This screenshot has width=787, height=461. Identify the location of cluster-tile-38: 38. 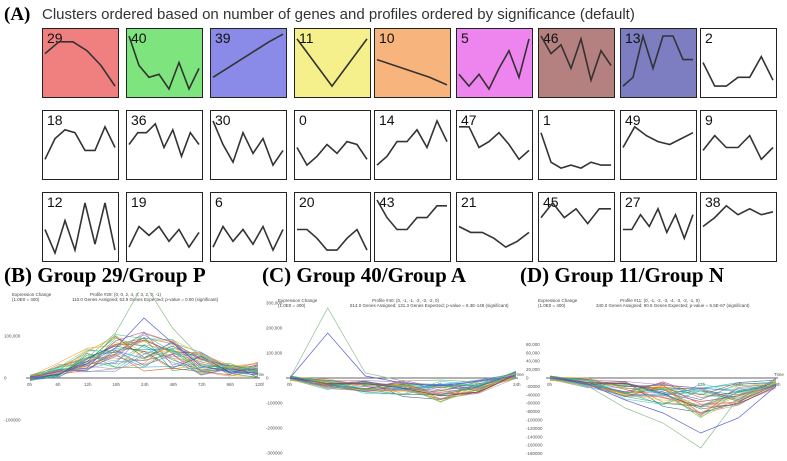
(738, 227).